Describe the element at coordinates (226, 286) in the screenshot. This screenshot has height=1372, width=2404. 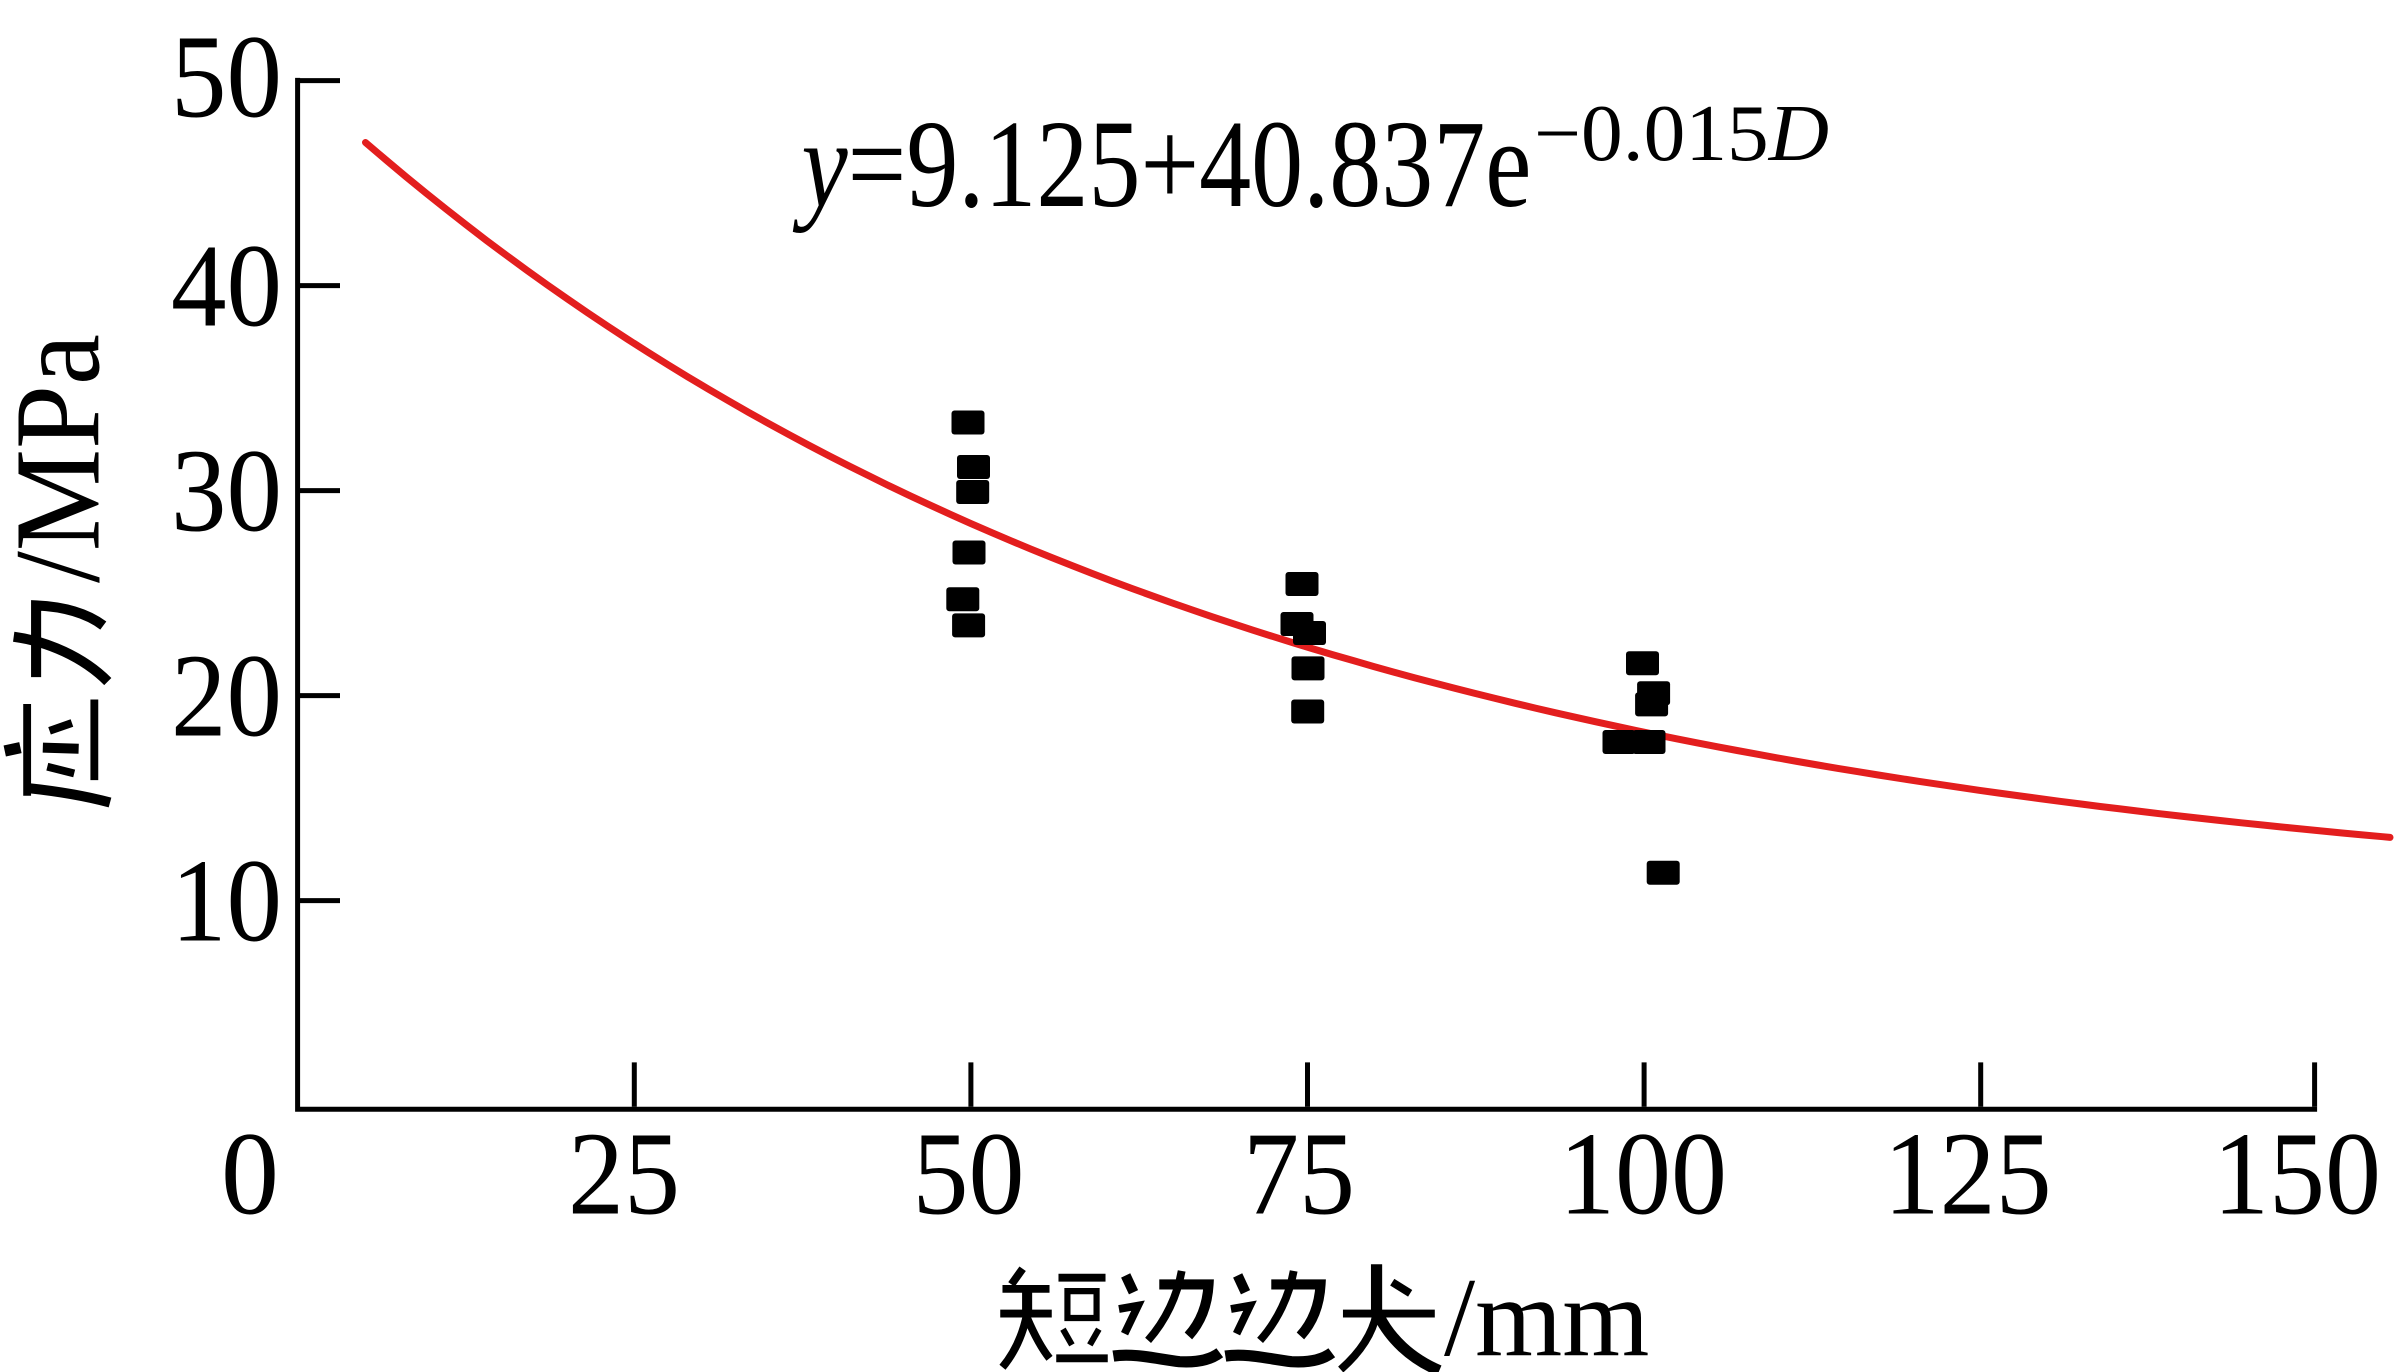
I see `svg-text: 40` at that location.